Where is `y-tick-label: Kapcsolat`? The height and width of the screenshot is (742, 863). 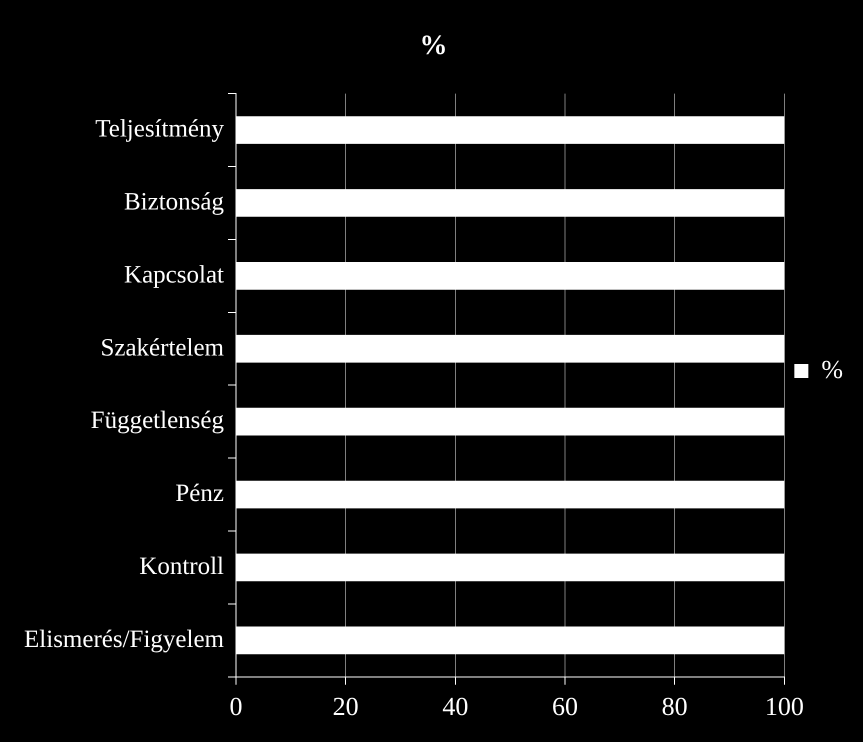
y-tick-label: Kapcsolat is located at coordinates (174, 274).